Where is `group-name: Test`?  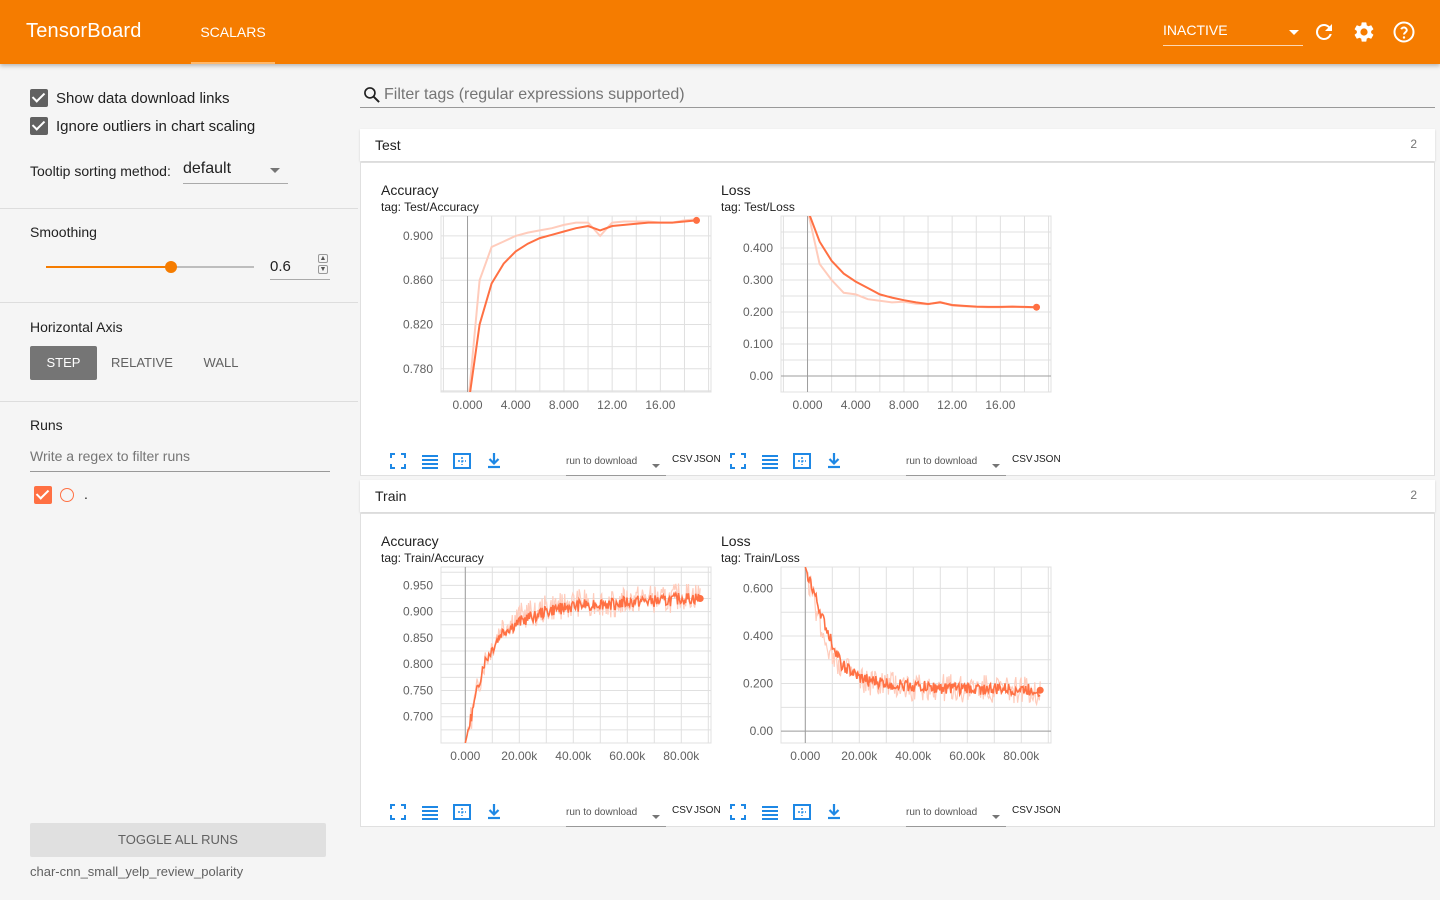 group-name: Test is located at coordinates (388, 145).